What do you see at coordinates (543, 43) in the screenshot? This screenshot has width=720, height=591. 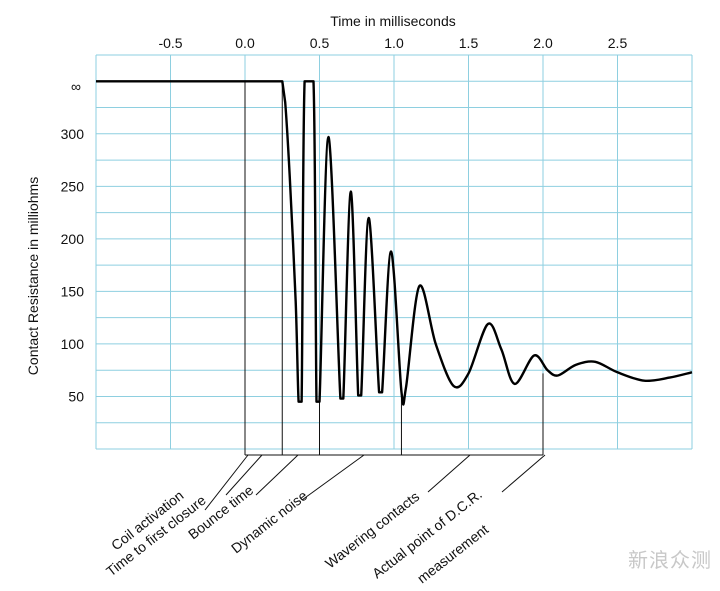 I see `x-tick-label: 2.0` at bounding box center [543, 43].